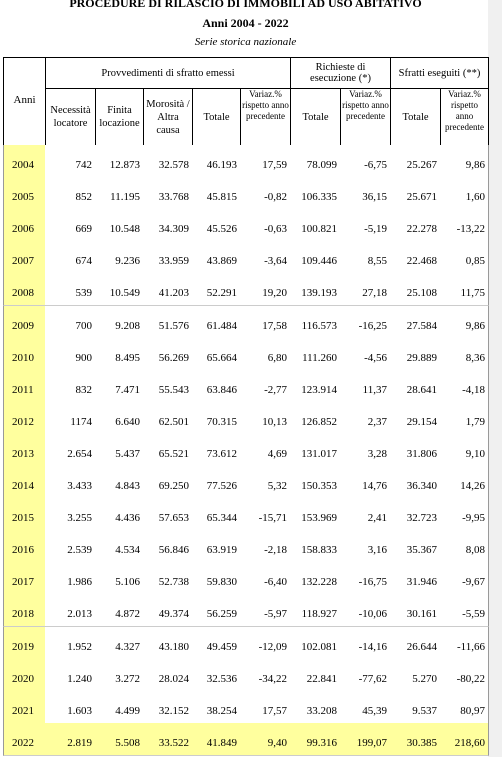 The width and height of the screenshot is (502, 757). What do you see at coordinates (464, 707) in the screenshot?
I see `value-cell: 80,97` at bounding box center [464, 707].